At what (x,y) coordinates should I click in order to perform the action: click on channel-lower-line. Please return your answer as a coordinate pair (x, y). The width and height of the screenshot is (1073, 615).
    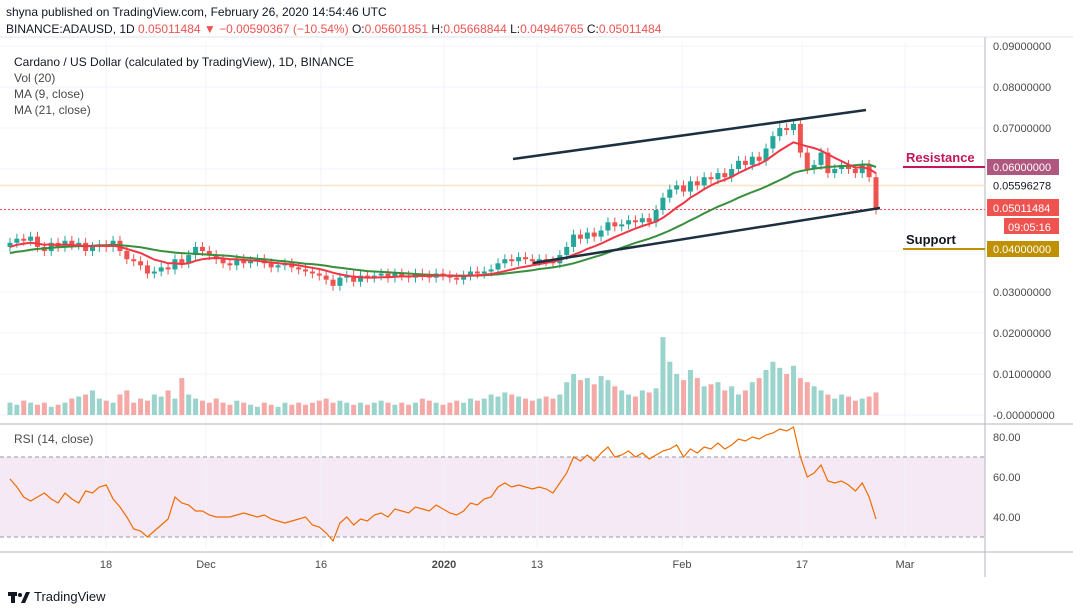
    Looking at the image, I should click on (706, 235).